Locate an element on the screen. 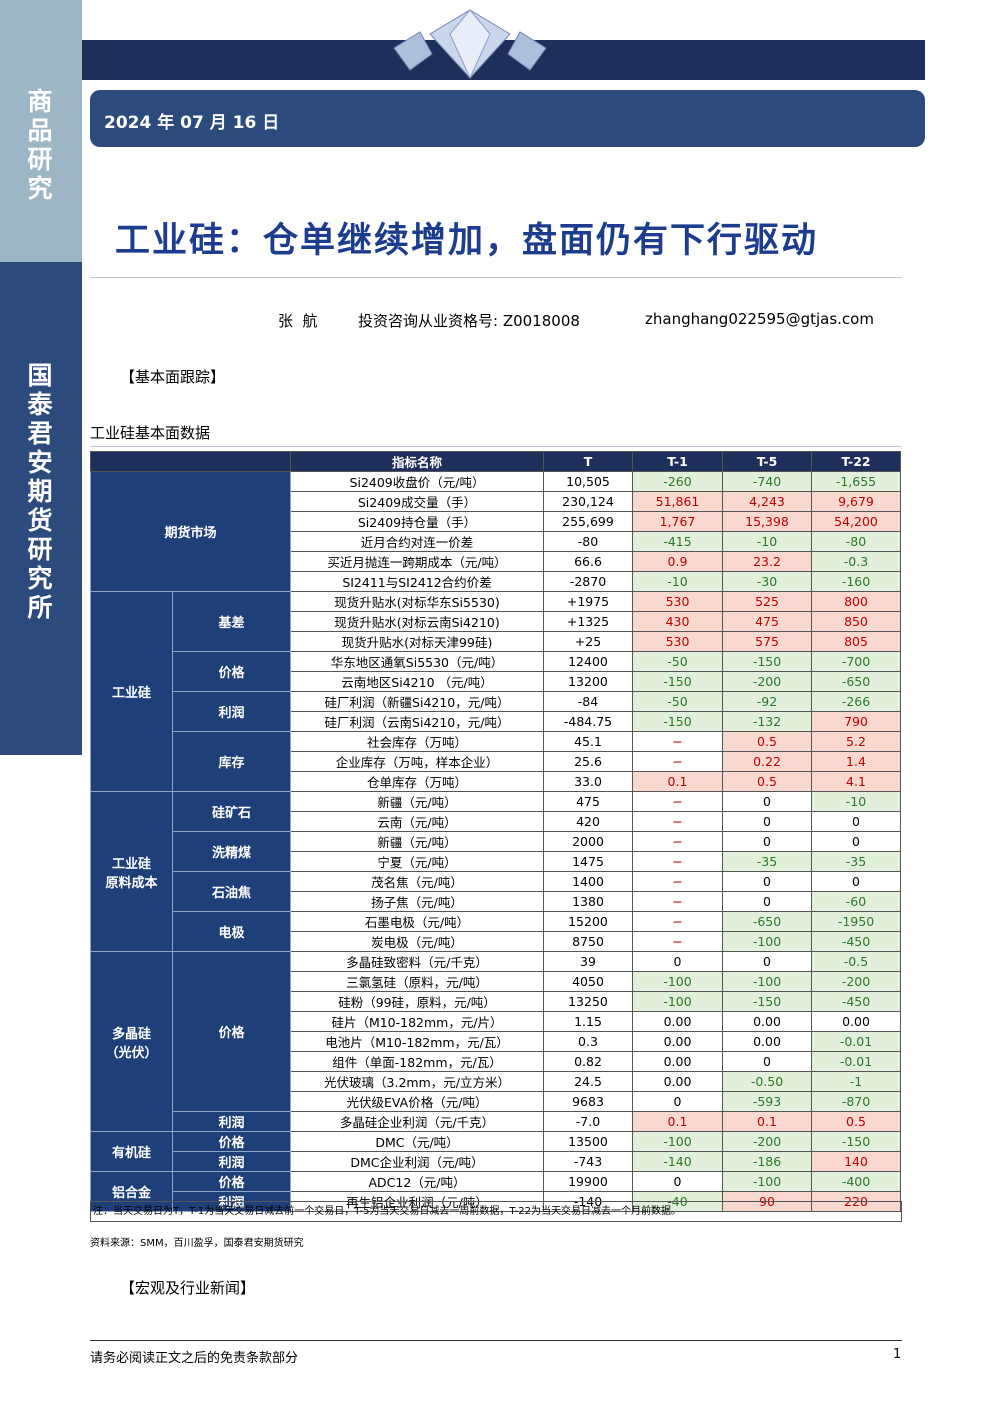 The image size is (992, 1403). value-cell: -1,655 is located at coordinates (856, 481).